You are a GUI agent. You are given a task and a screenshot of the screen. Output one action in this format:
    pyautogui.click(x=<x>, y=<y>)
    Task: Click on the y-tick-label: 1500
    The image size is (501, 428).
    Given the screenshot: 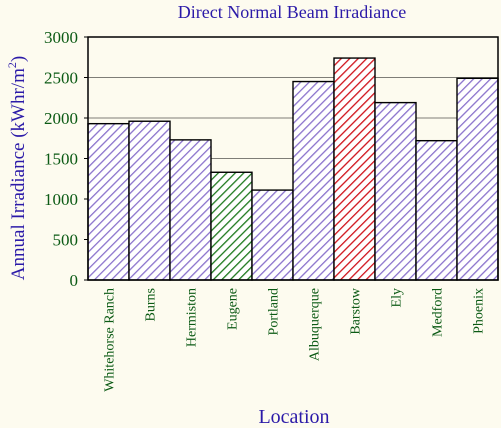 What is the action you would take?
    pyautogui.click(x=61, y=159)
    